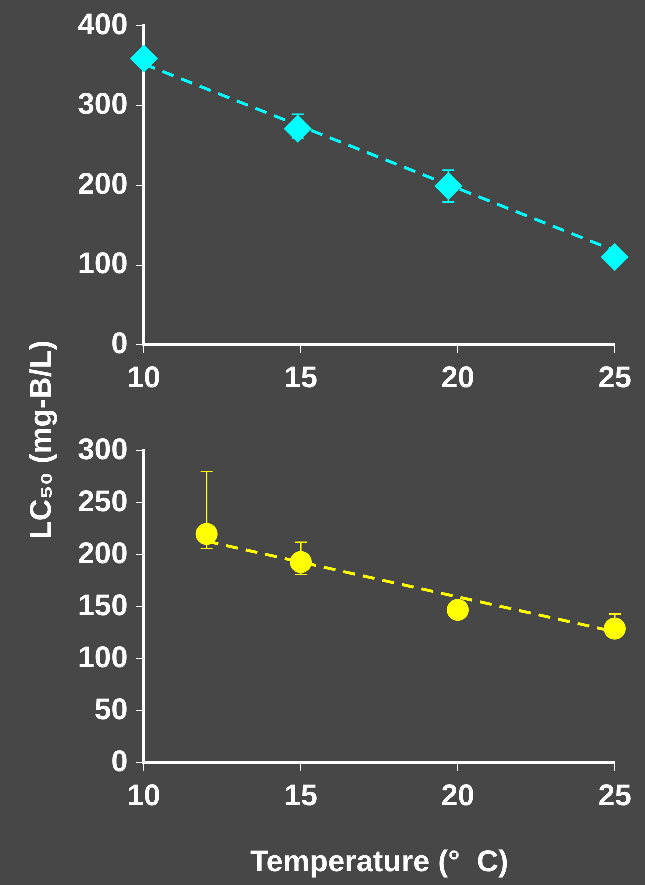 Image resolution: width=645 pixels, height=885 pixels. Describe the element at coordinates (379, 861) in the screenshot. I see `x-axis-title: Temperature (° C)` at that location.